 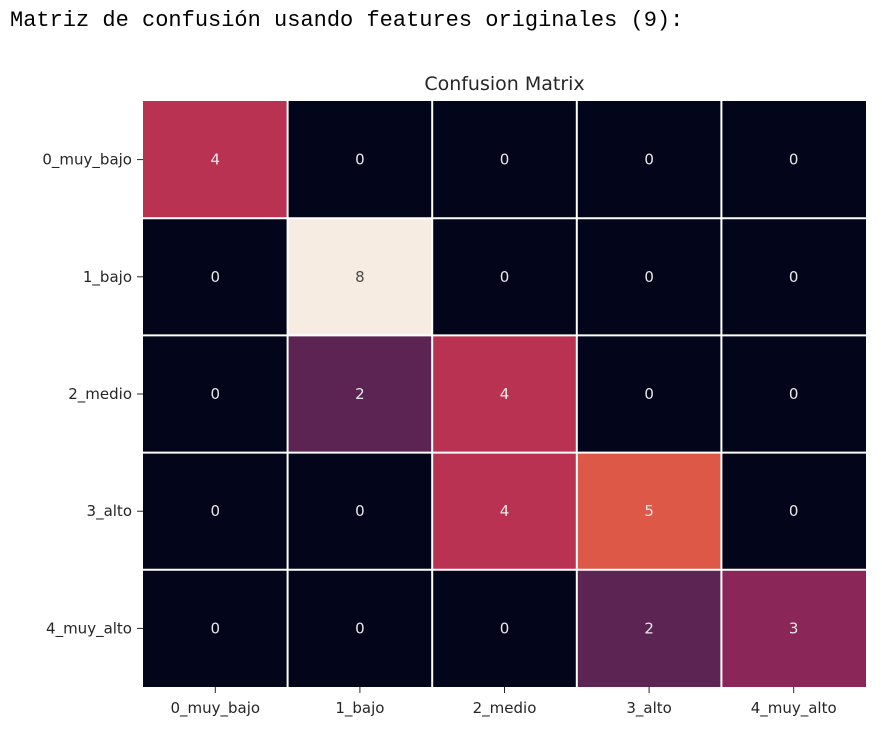 I want to click on cell-value-r3-c0: 0, so click(x=216, y=511).